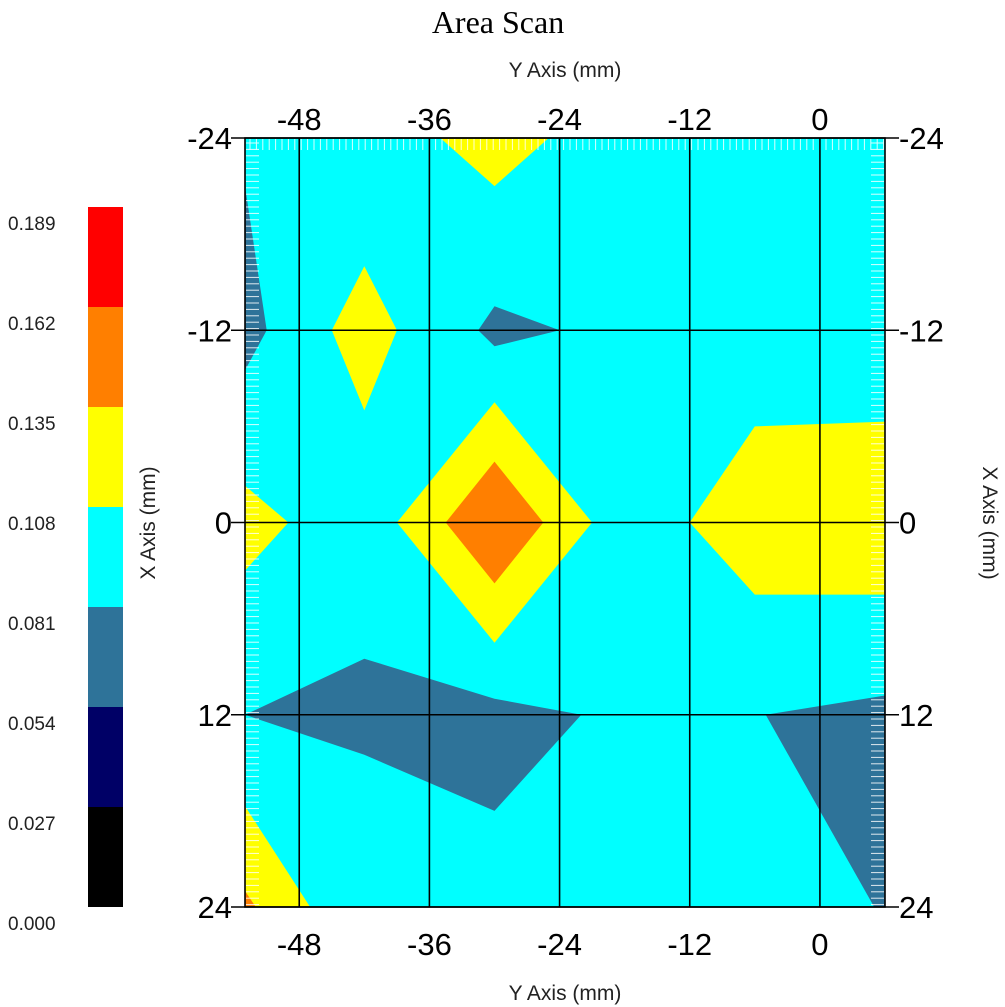  Describe the element at coordinates (498, 22) in the screenshot. I see `chart-title: Area Scan` at that location.